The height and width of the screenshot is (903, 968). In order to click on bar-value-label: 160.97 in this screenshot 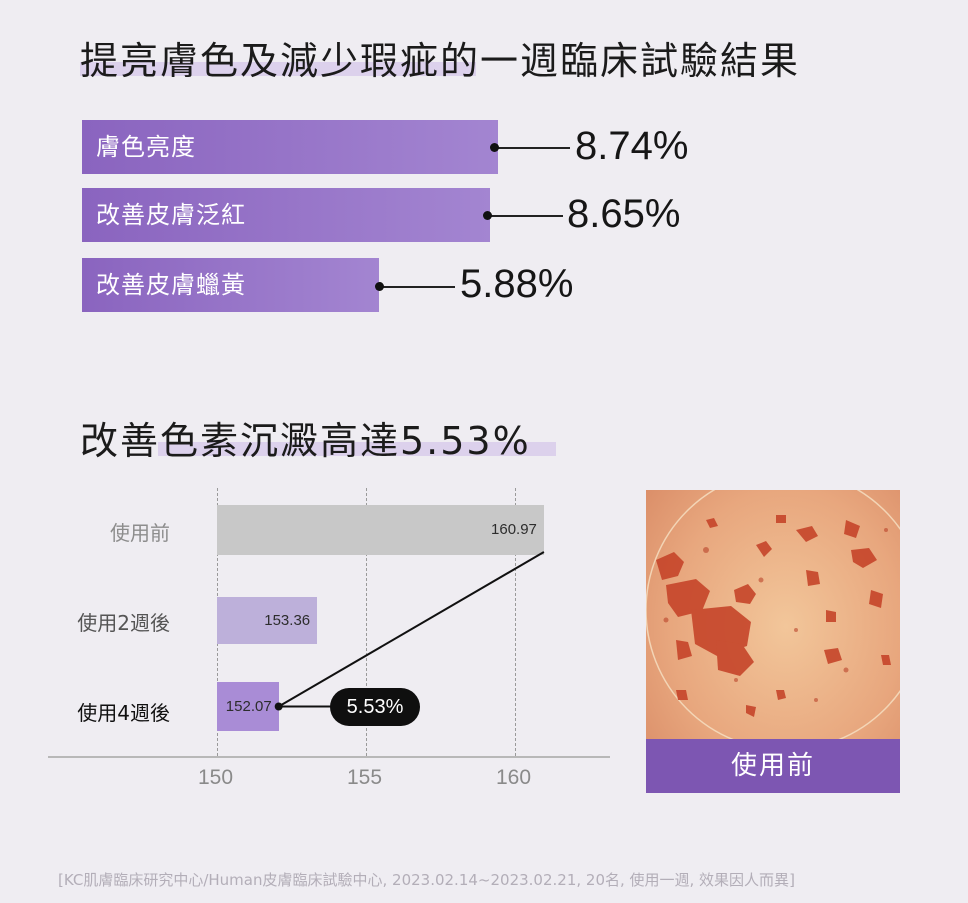, I will do `click(514, 529)`.